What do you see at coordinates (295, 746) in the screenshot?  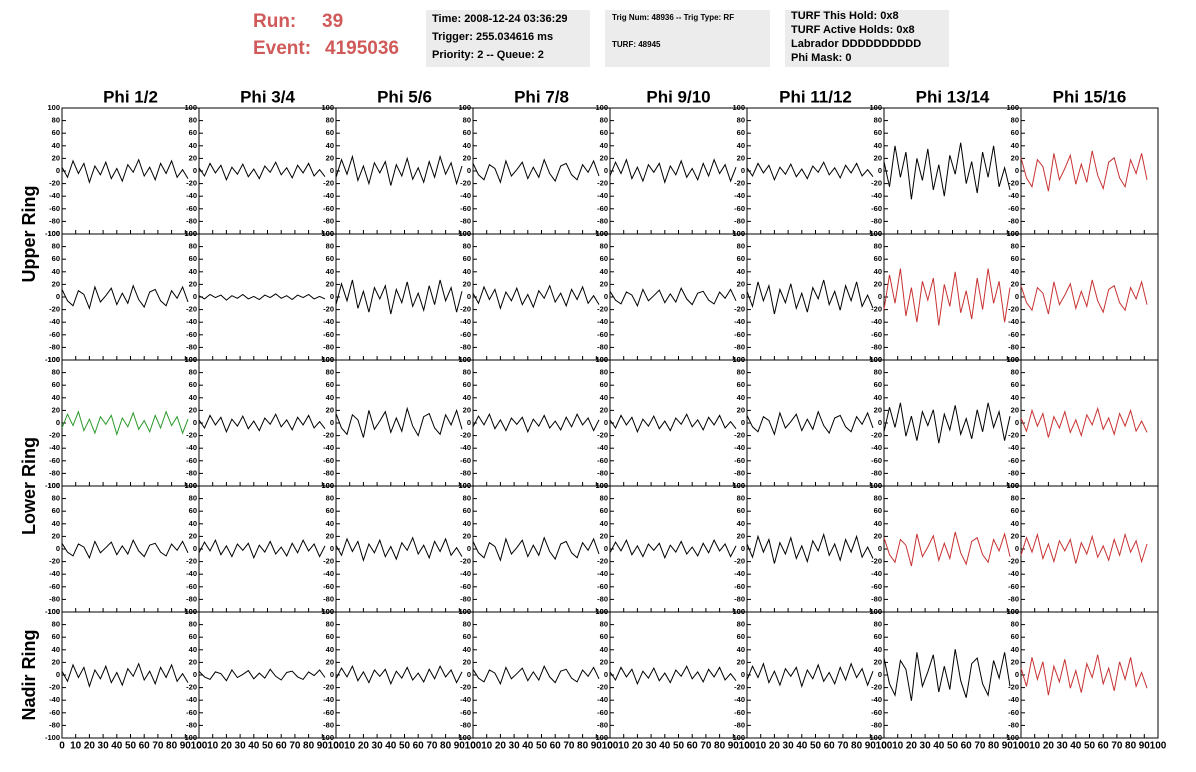 I see `x-tick-label: 70` at bounding box center [295, 746].